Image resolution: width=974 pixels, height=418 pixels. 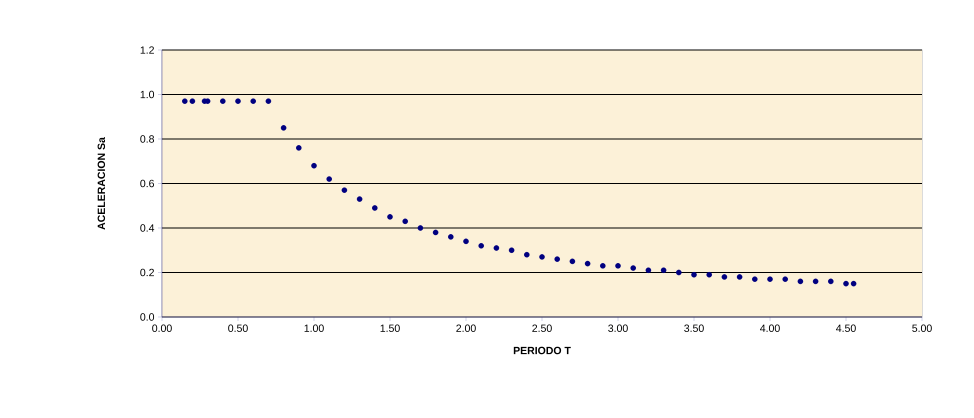 What do you see at coordinates (147, 50) in the screenshot?
I see `y-tick-label: 1.2` at bounding box center [147, 50].